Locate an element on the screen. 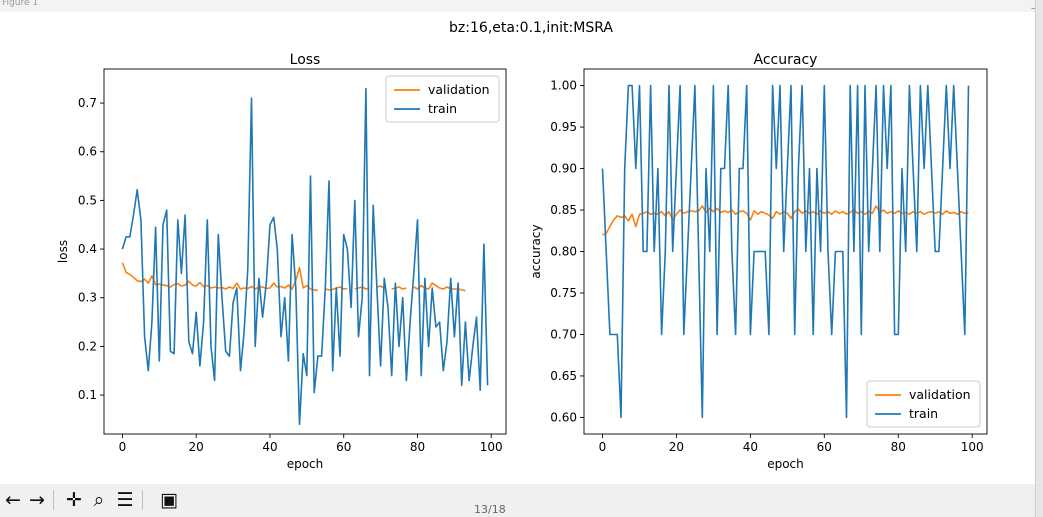 The width and height of the screenshot is (1043, 517). forward-arrow-icon: → is located at coordinates (37, 500).